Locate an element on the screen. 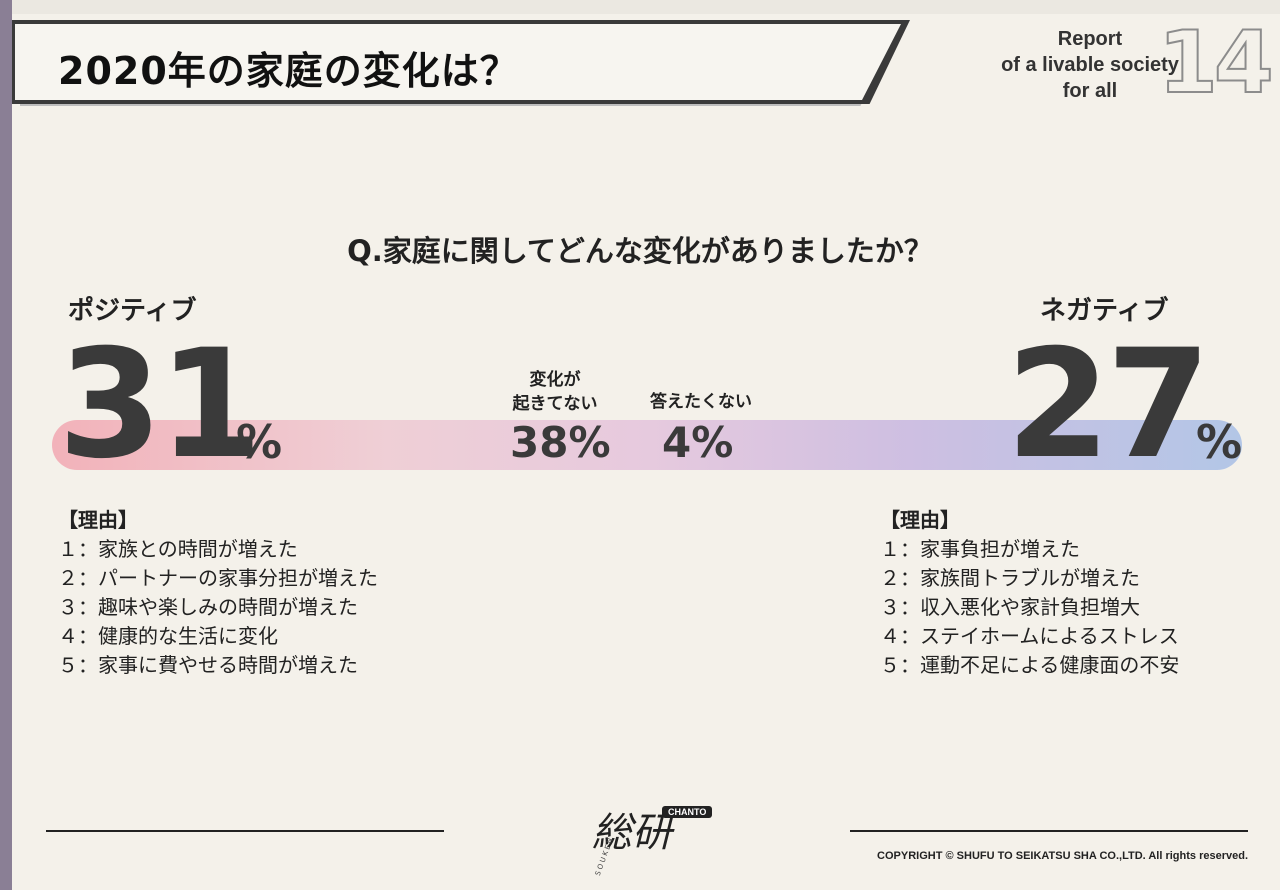  negative-reason-item: １：家事負担が増えた is located at coordinates (980, 549).